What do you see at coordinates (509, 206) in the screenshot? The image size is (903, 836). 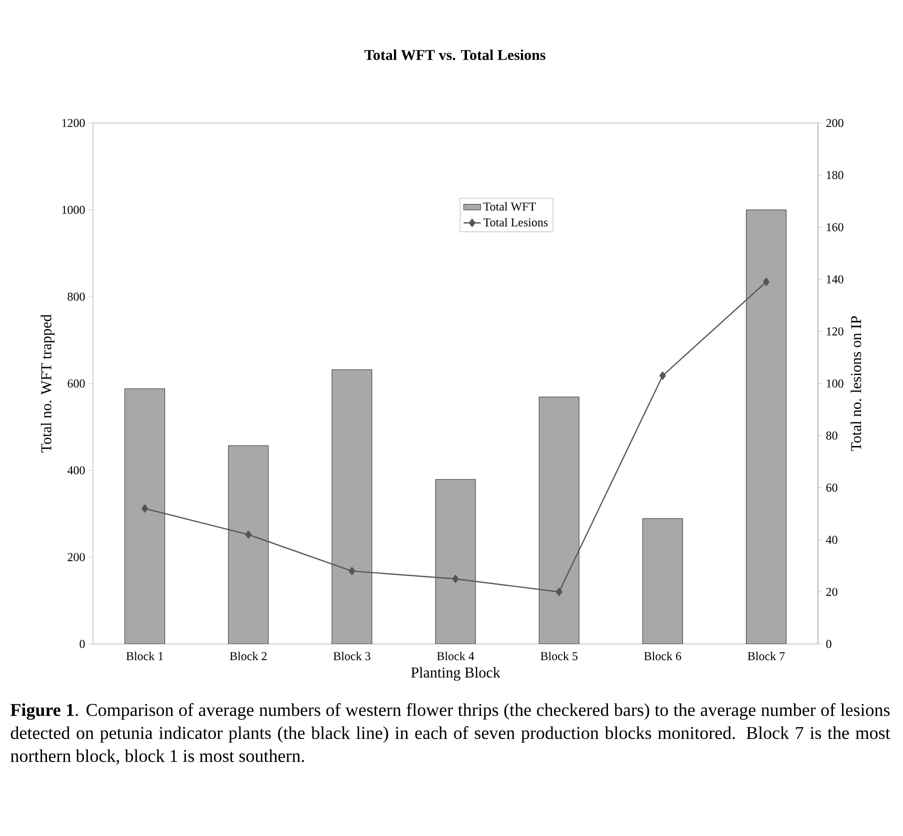 I see `legend-label: Total WFT` at bounding box center [509, 206].